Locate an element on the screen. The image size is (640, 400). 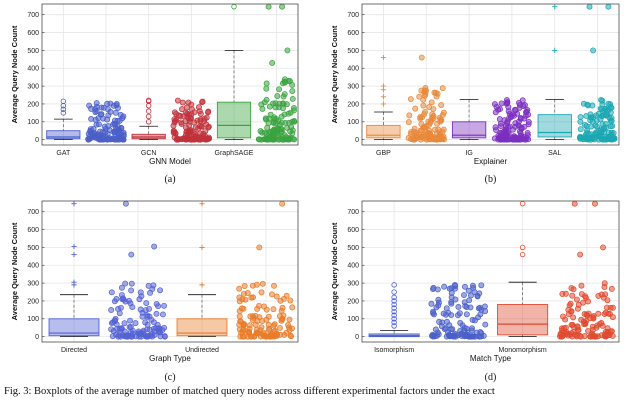
y-axis-label: Average Query Node Count is located at coordinates (334, 74).